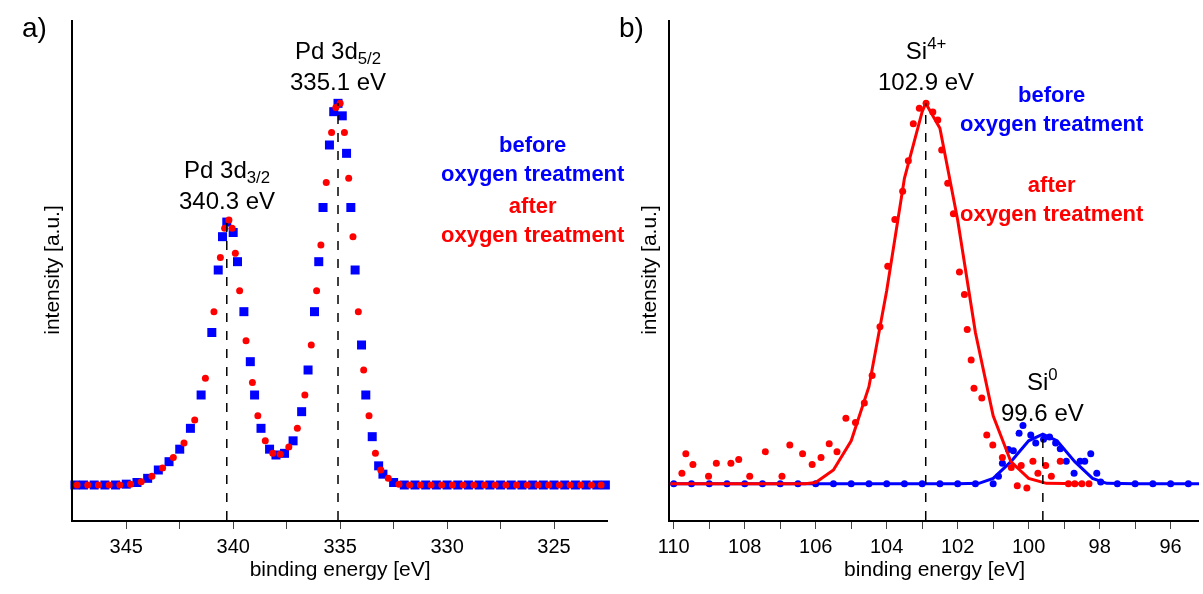 The height and width of the screenshot is (594, 1203). Describe the element at coordinates (673, 545) in the screenshot. I see `x-tick-label: 110` at that location.